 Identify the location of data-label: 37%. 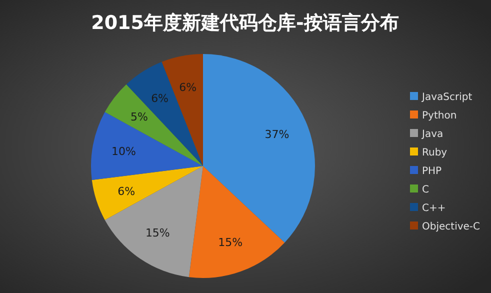
(277, 134).